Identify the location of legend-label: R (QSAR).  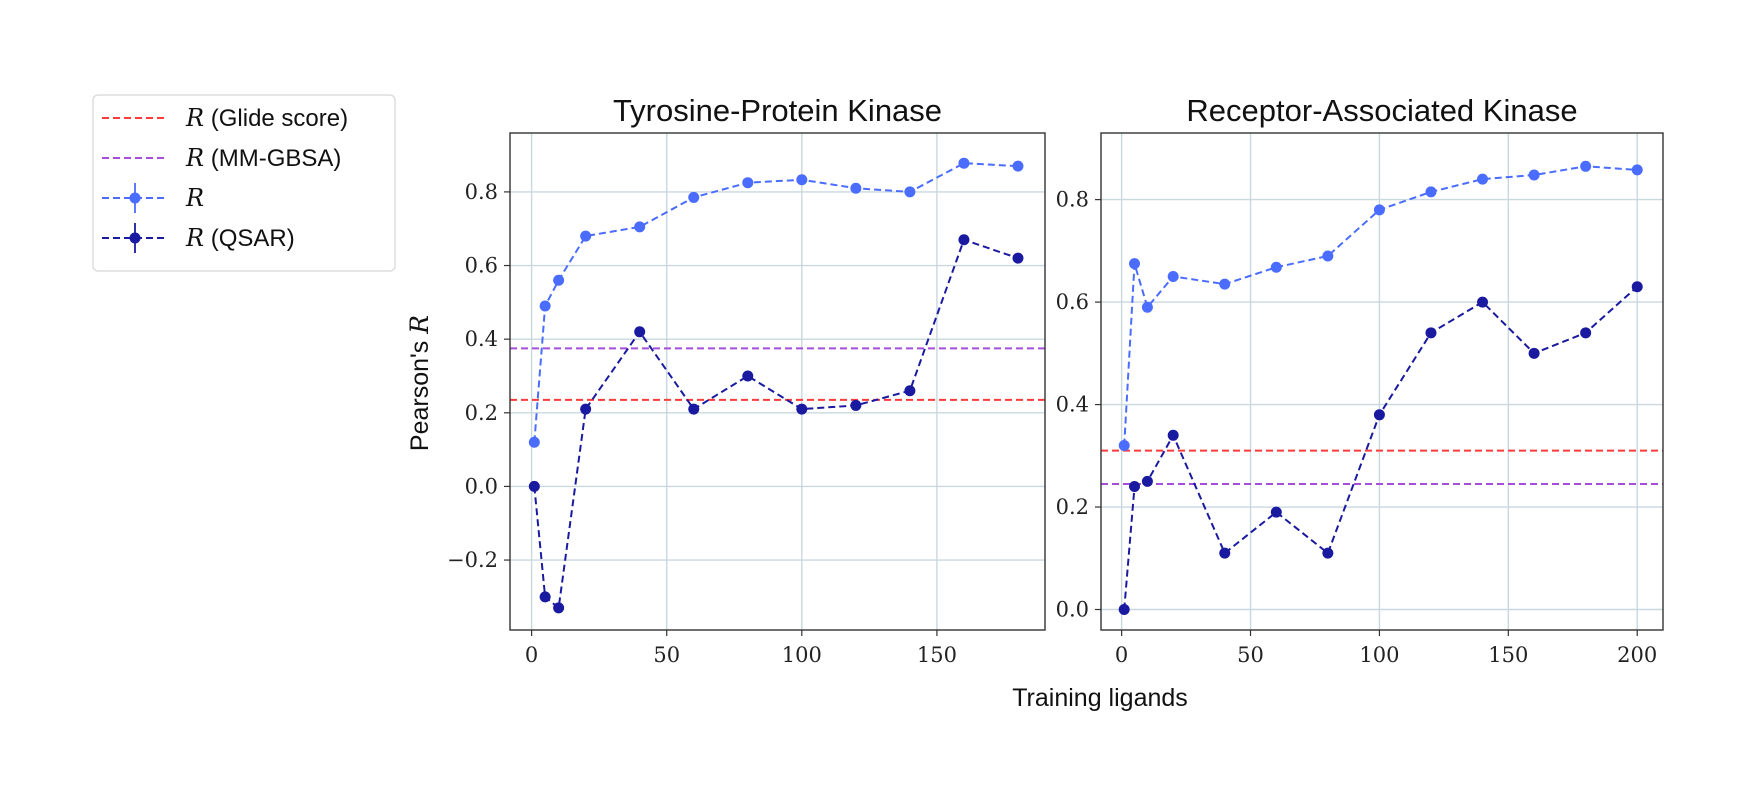
(240, 238).